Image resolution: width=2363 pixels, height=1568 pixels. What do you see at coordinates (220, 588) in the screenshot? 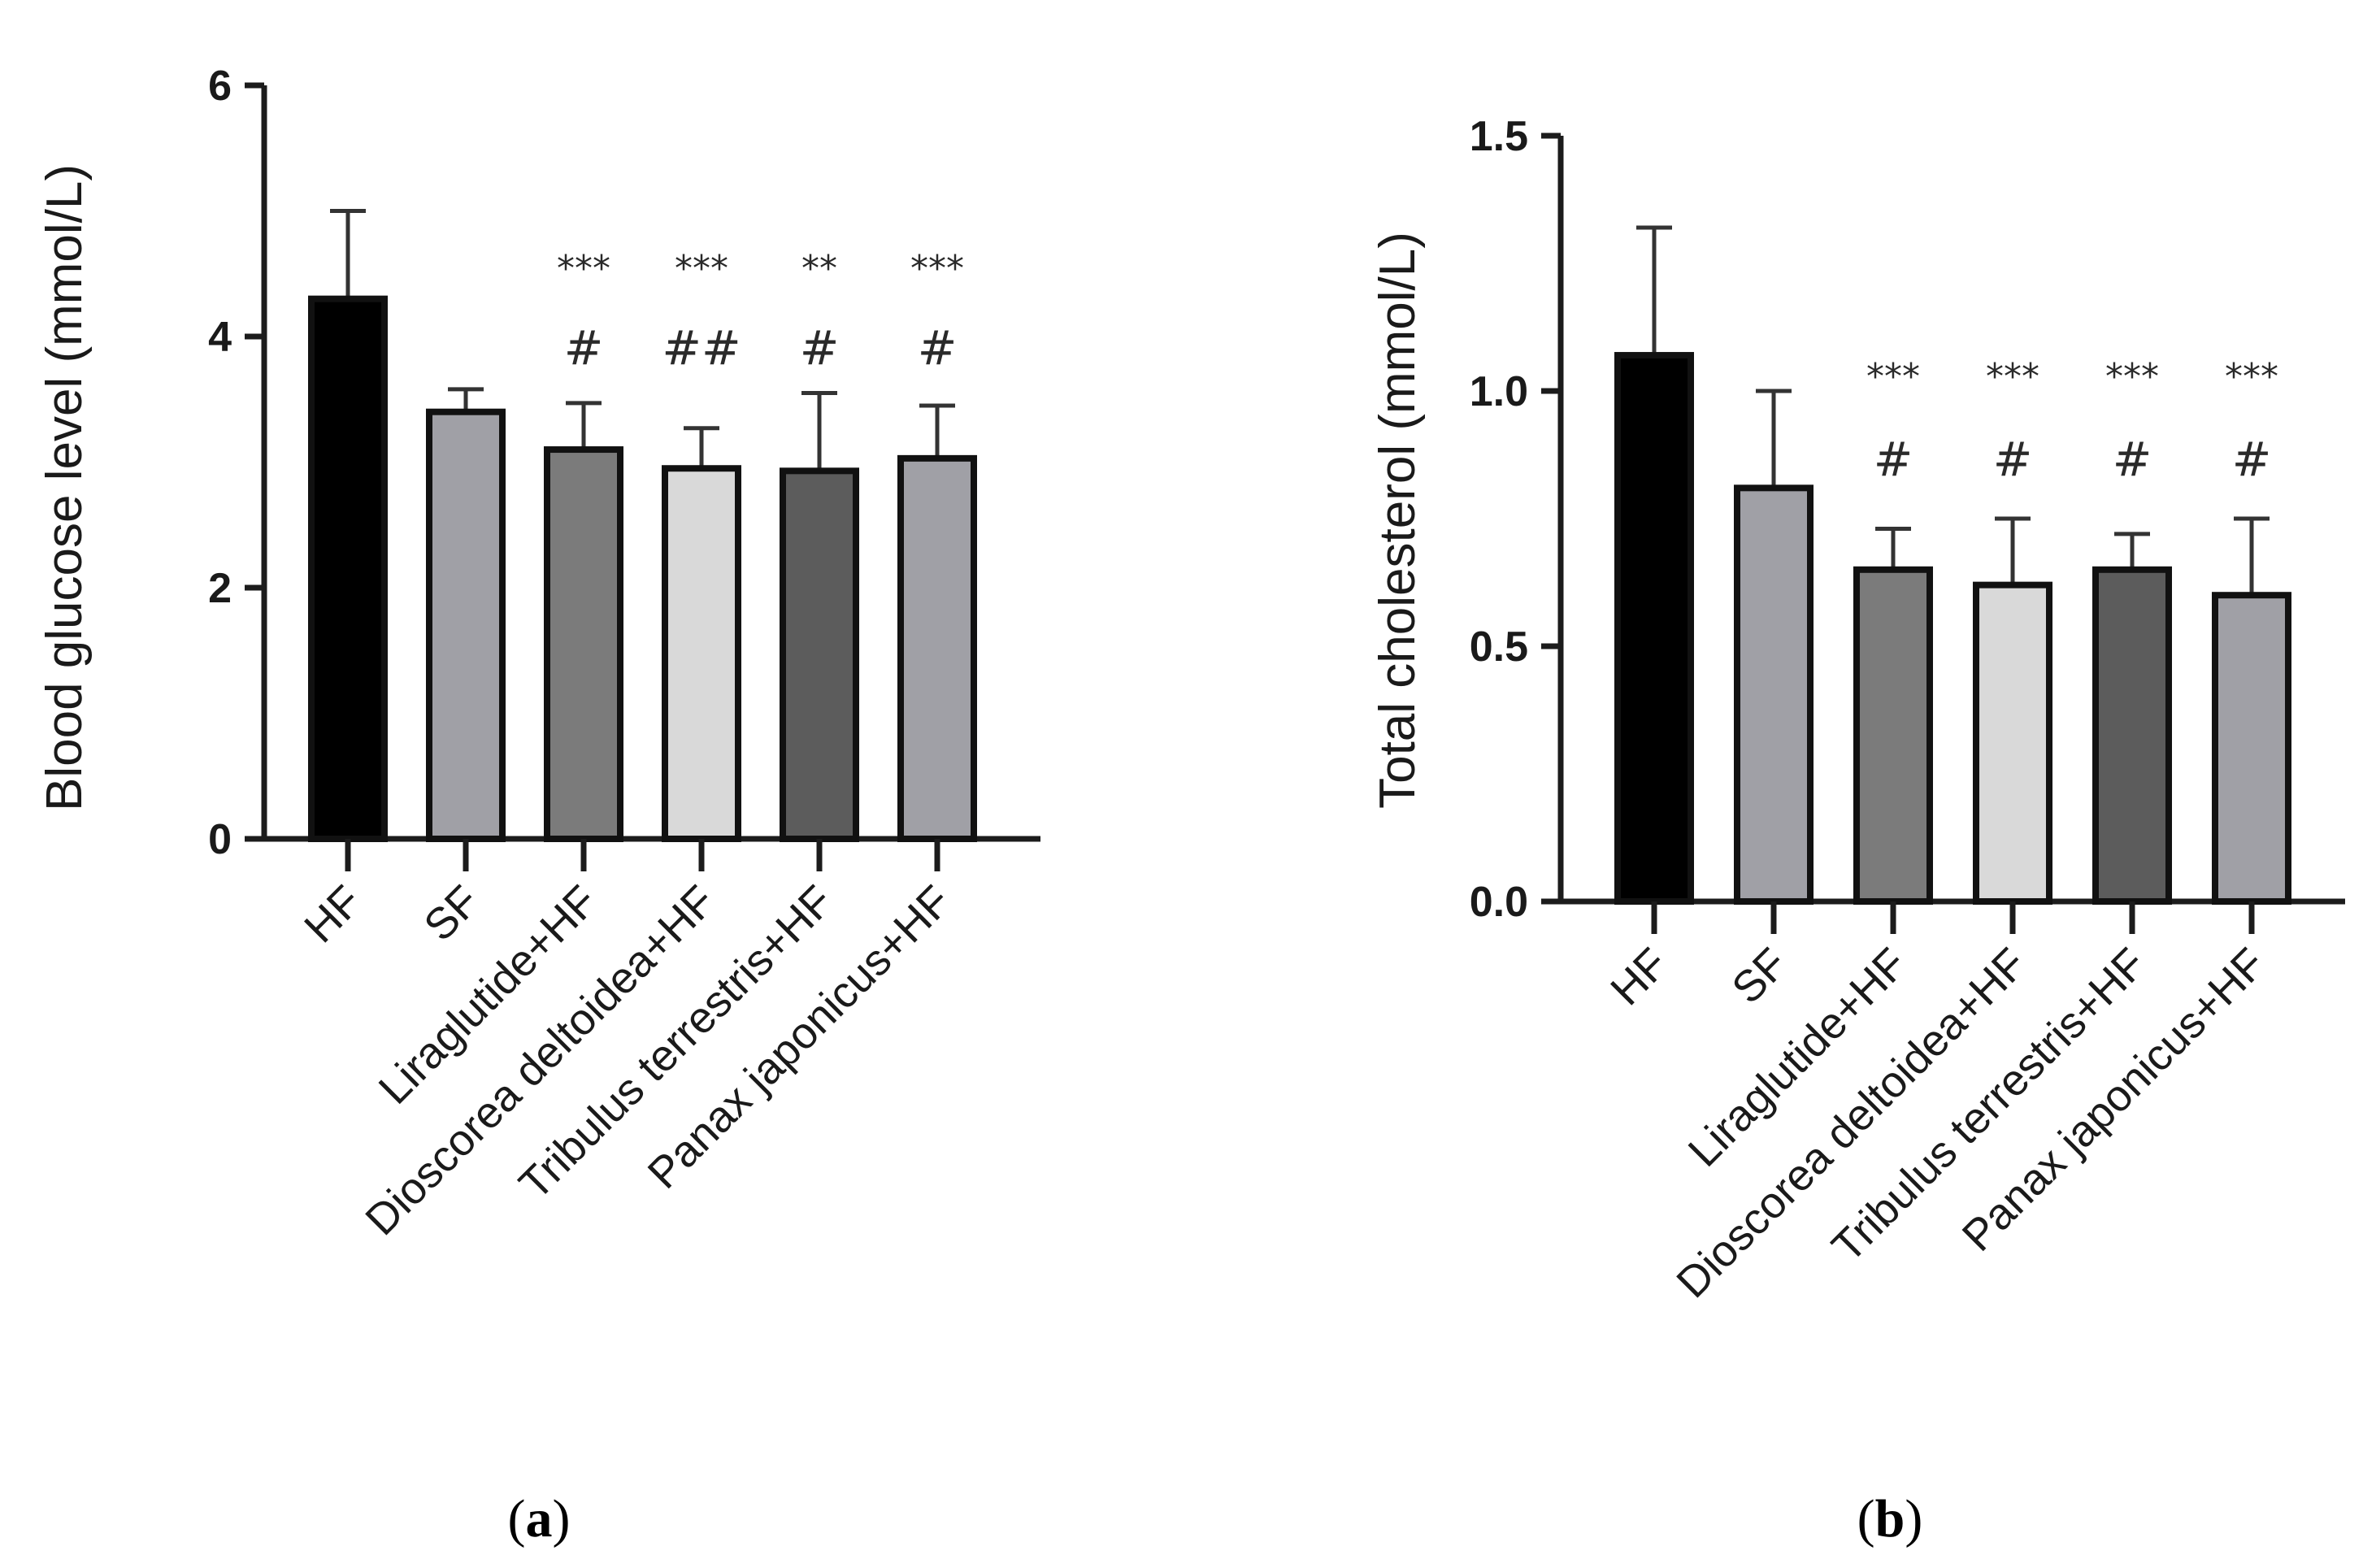
I see `y-tick-label: 2` at bounding box center [220, 588].